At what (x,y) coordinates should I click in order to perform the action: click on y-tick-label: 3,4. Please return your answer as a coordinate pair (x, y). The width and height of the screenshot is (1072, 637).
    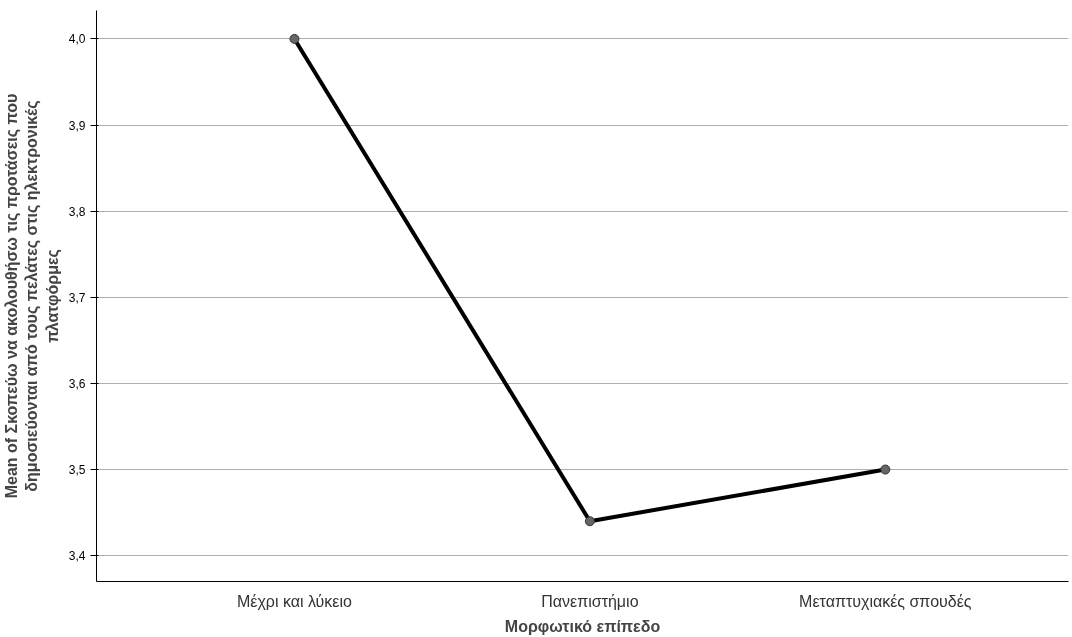
    Looking at the image, I should click on (77, 556).